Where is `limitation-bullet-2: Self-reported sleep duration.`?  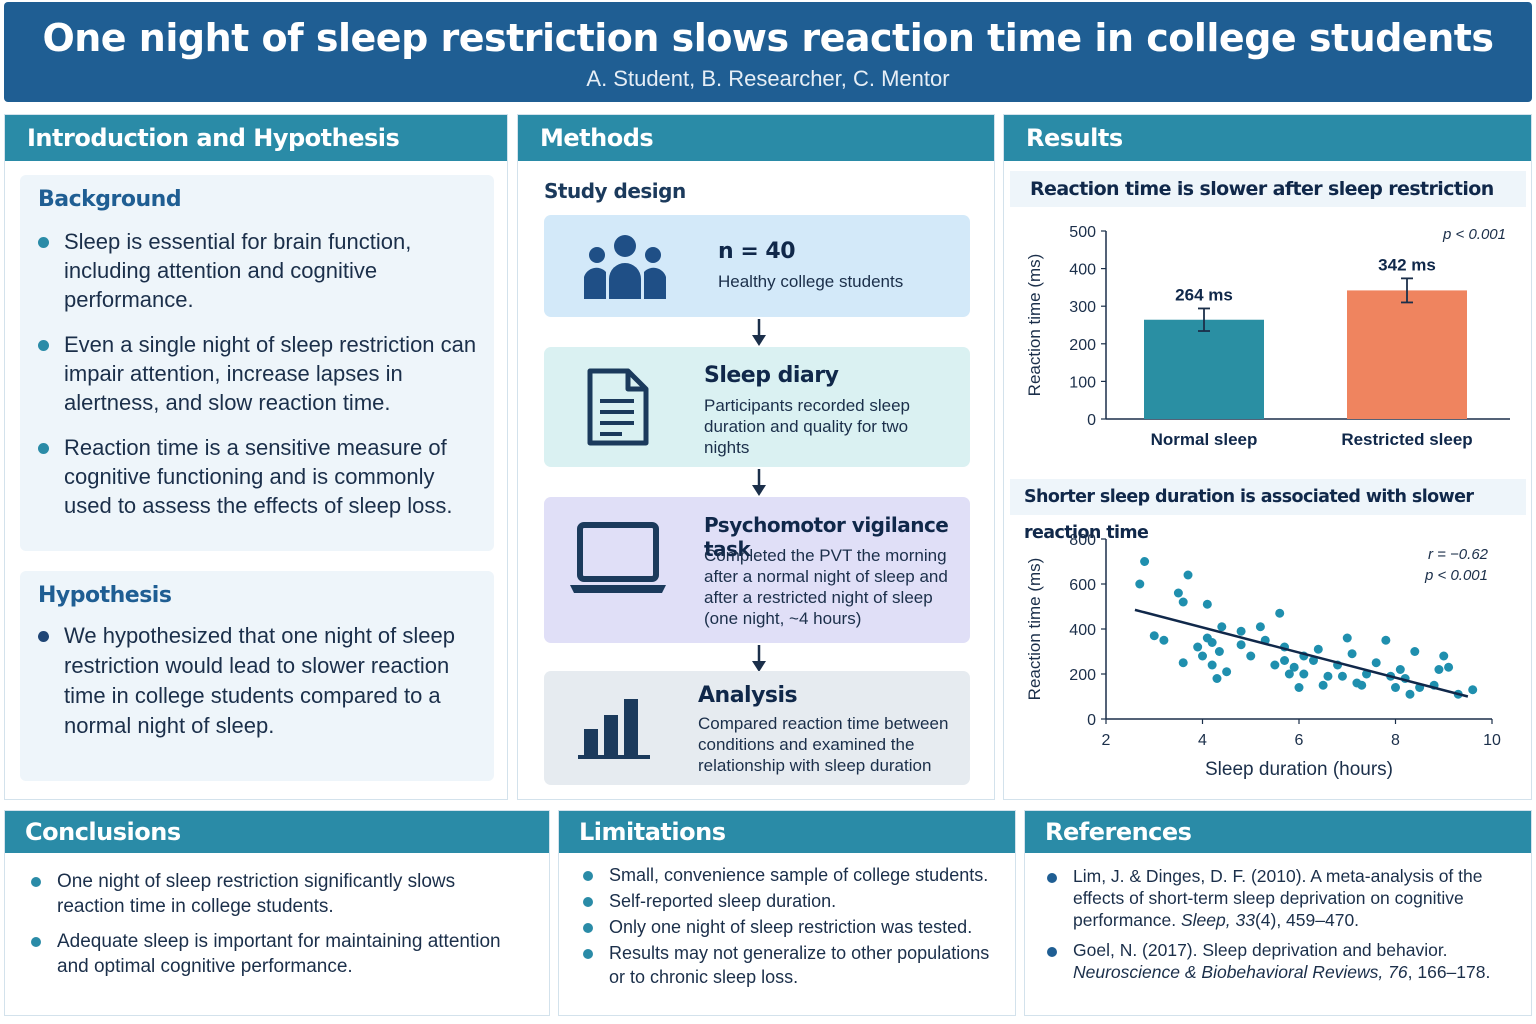
limitation-bullet-2: Self-reported sleep duration. is located at coordinates (793, 901).